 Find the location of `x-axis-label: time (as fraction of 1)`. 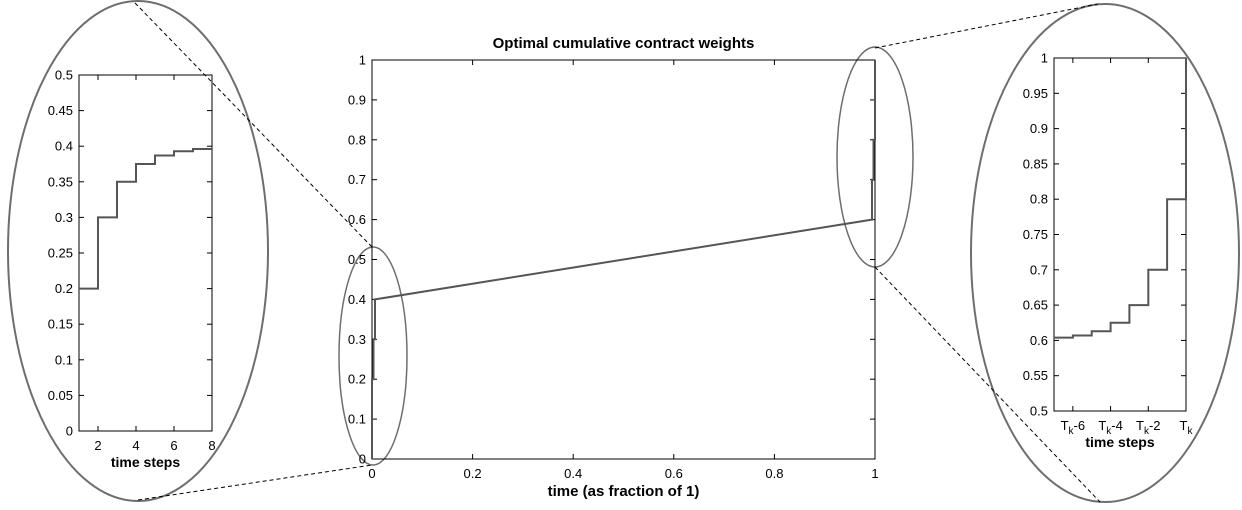

x-axis-label: time (as fraction of 1) is located at coordinates (624, 491).